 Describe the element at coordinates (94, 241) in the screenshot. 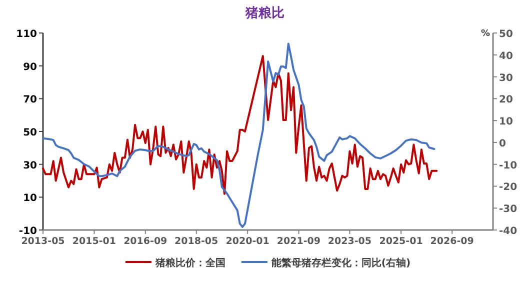

I see `x-tick-label: 2015-01` at that location.